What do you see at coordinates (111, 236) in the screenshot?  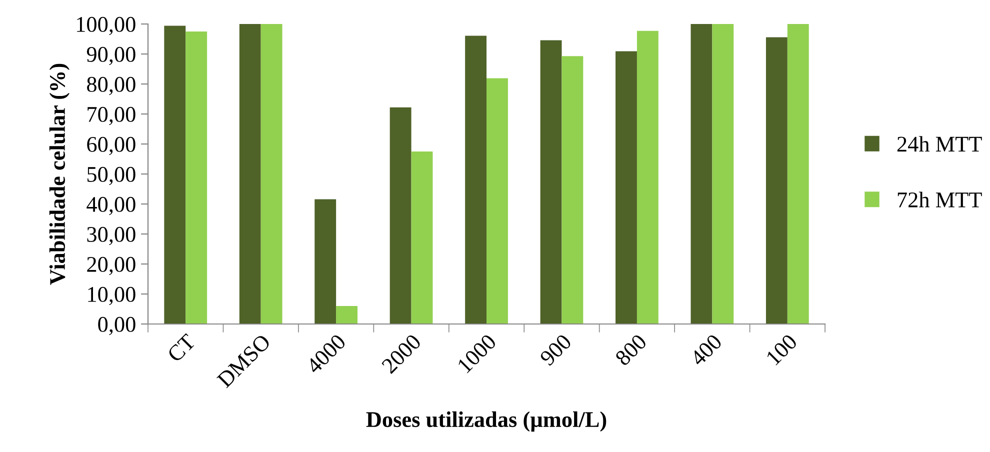 I see `y-tick-label: 30,00` at bounding box center [111, 236].